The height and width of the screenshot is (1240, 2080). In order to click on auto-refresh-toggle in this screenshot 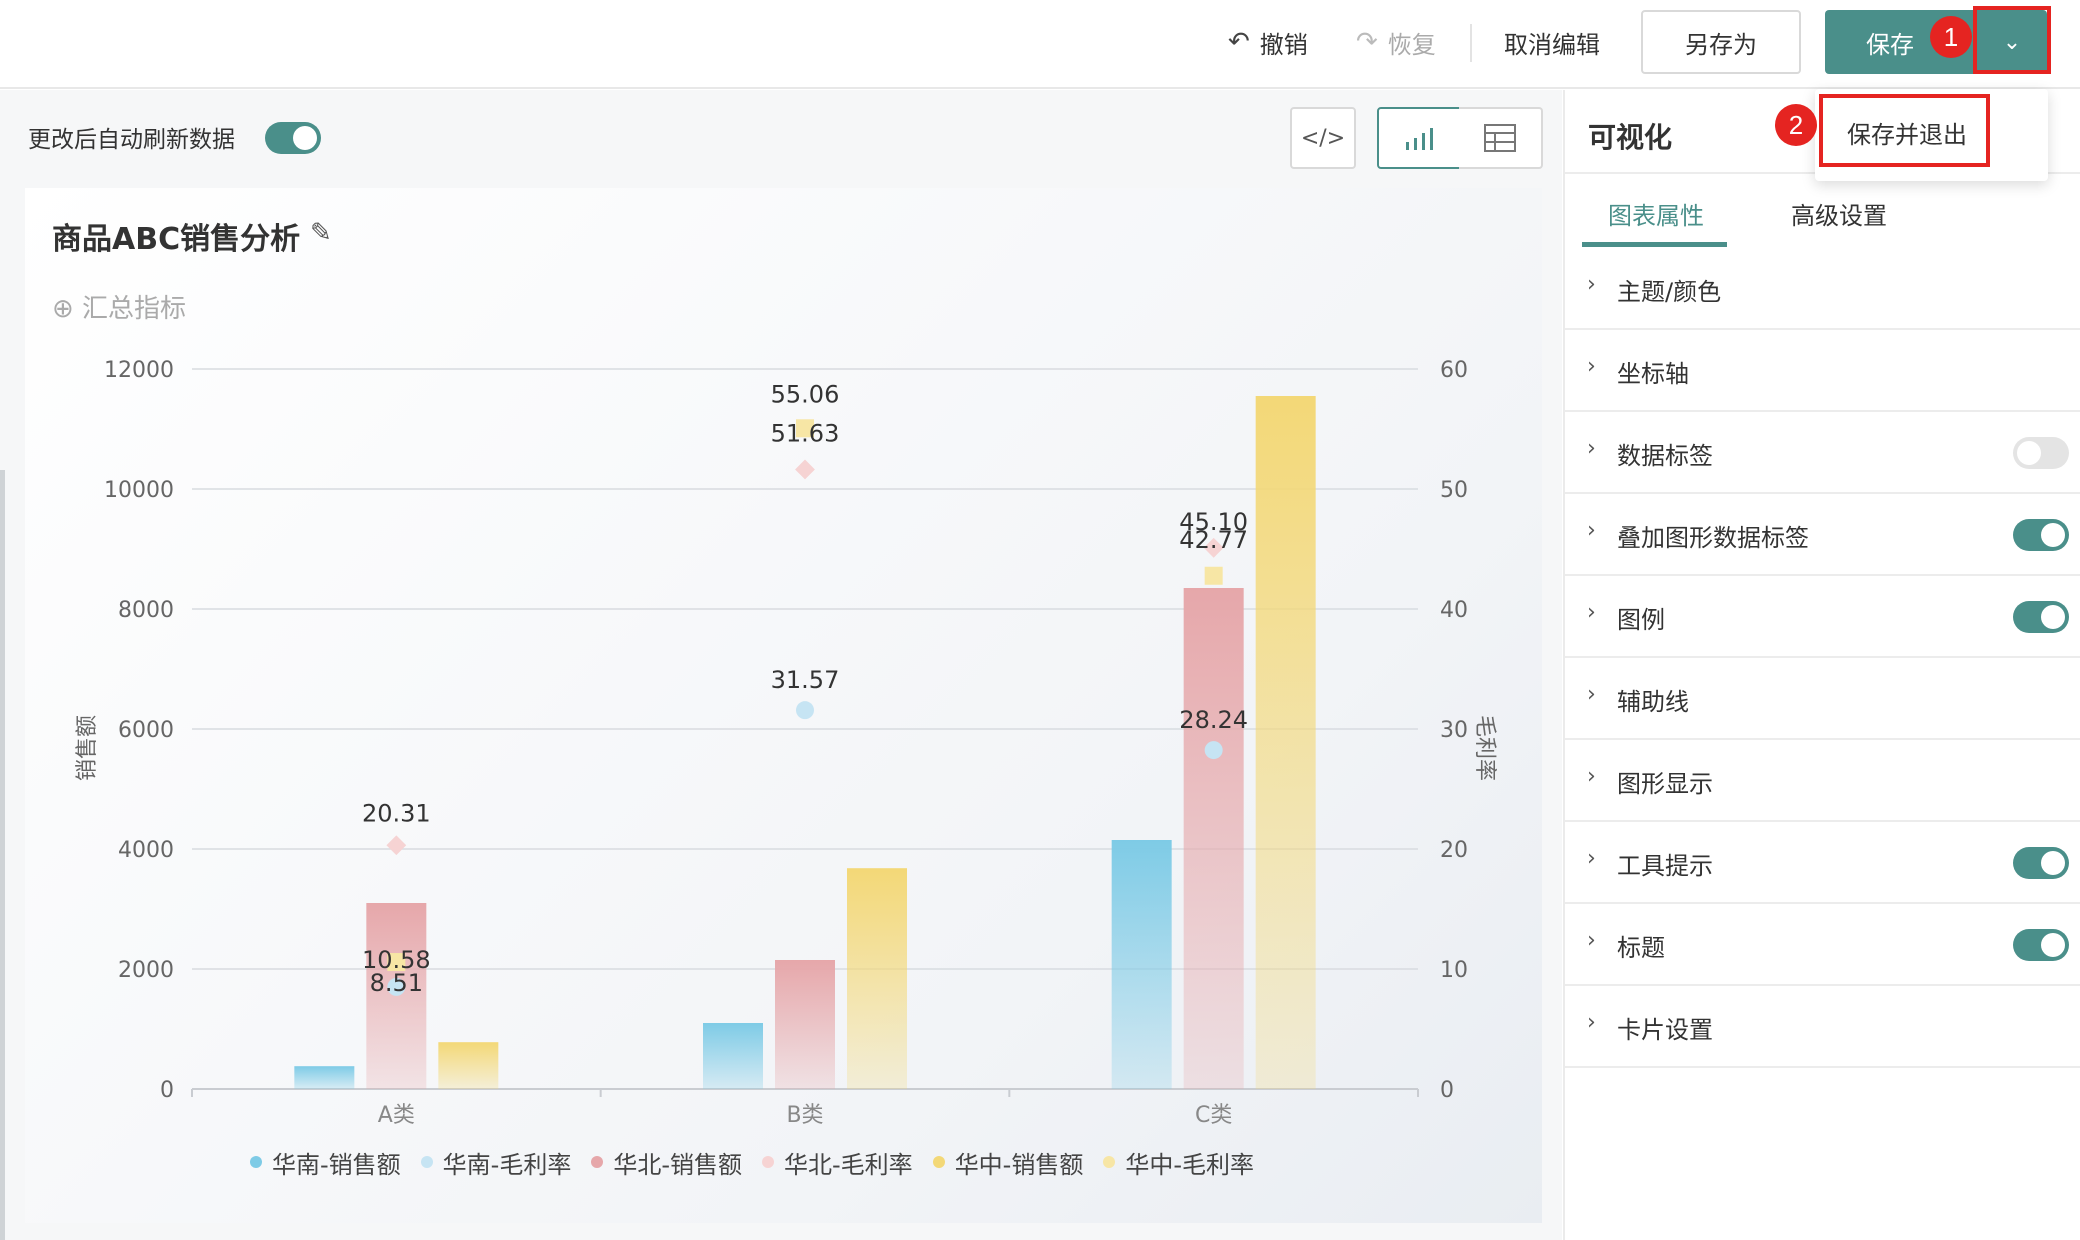, I will do `click(293, 138)`.